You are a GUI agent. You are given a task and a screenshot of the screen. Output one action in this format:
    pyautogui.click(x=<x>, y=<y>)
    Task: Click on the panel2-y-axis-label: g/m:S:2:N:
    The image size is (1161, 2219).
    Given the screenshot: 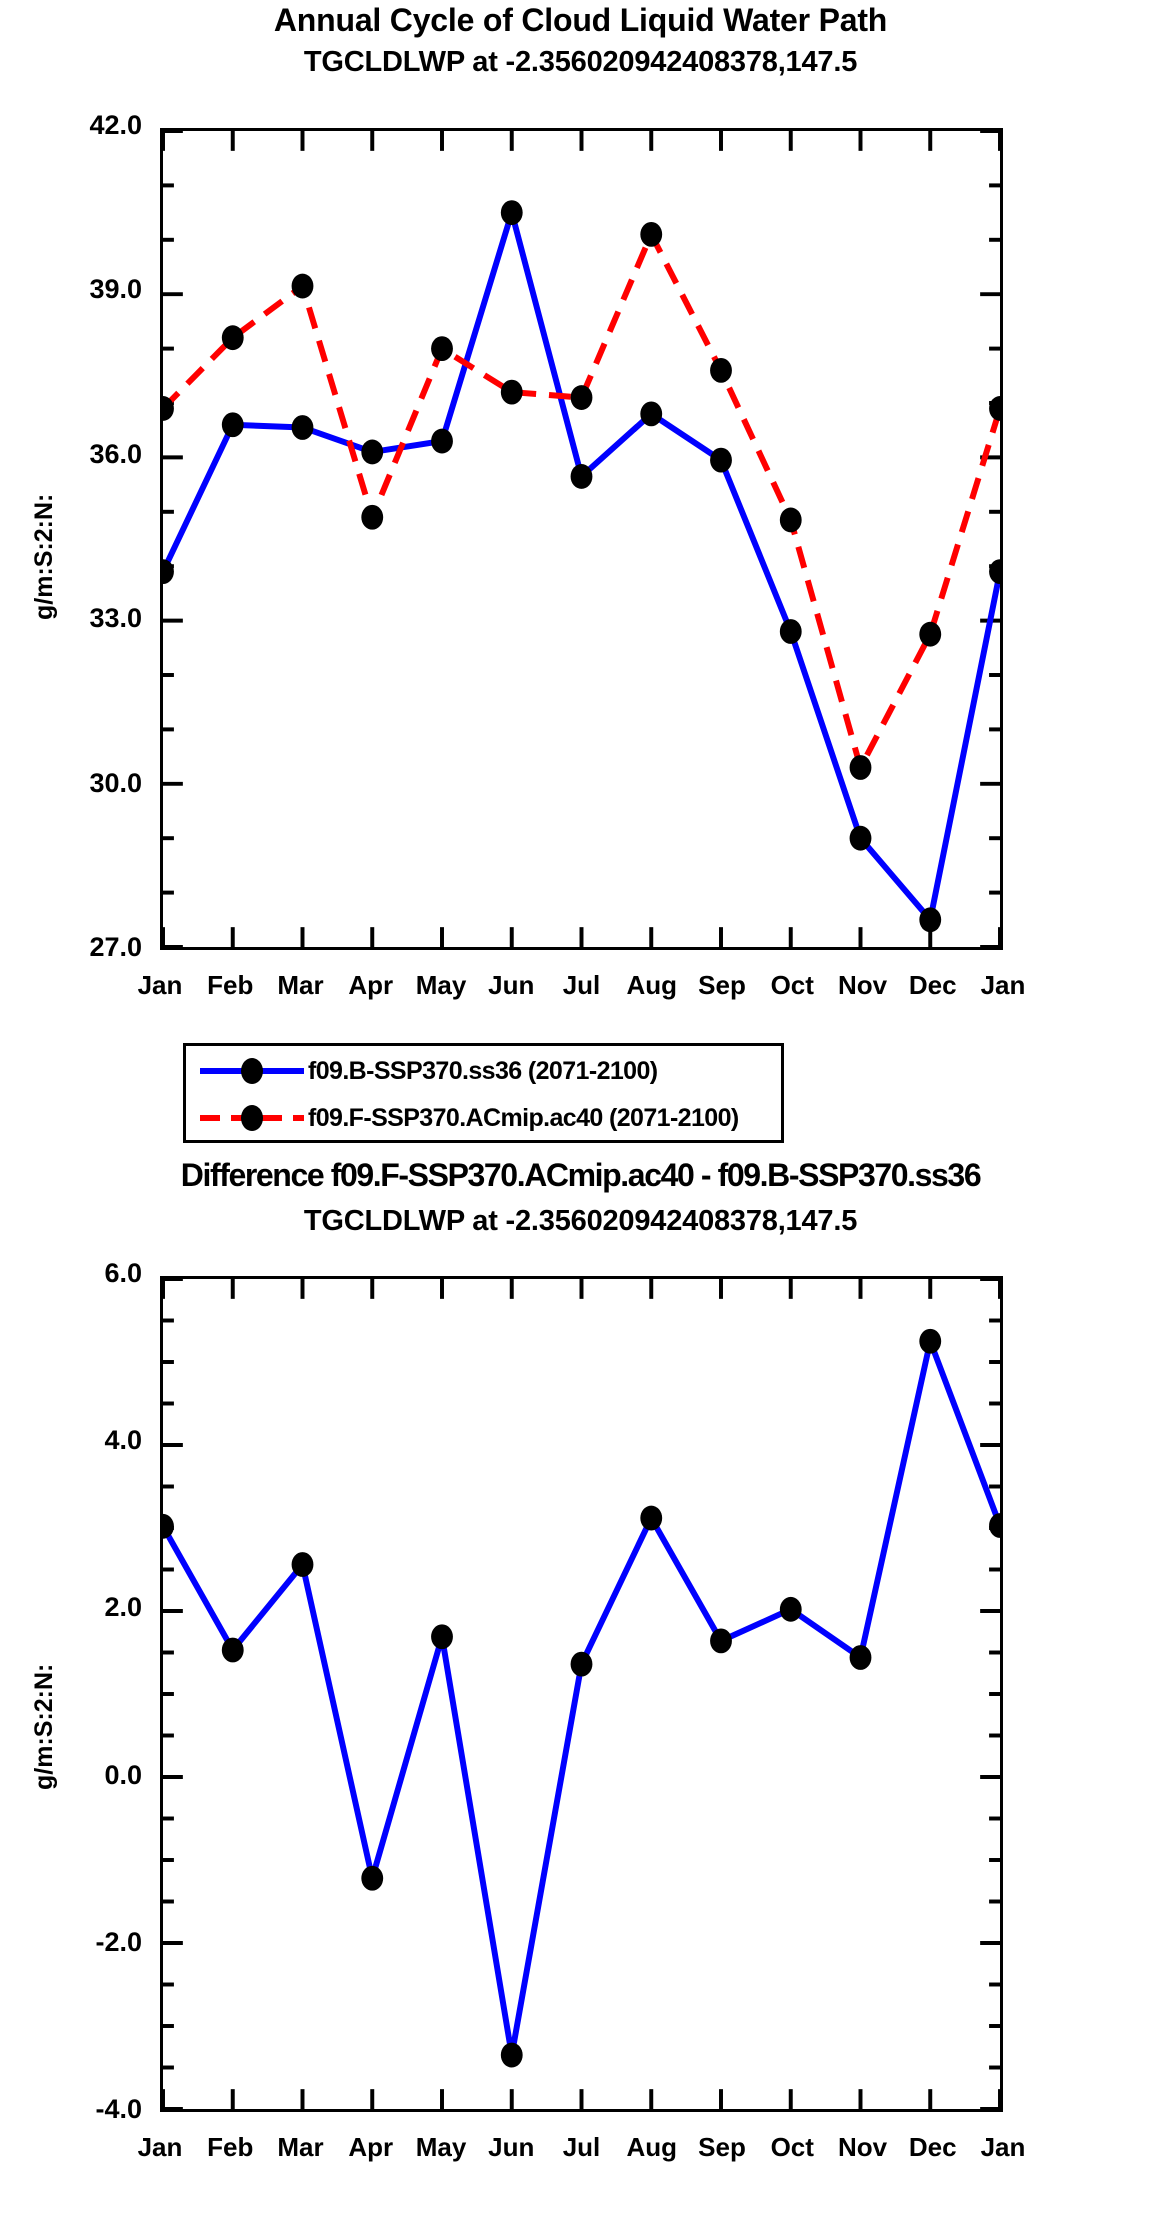 What is the action you would take?
    pyautogui.click(x=44, y=1726)
    